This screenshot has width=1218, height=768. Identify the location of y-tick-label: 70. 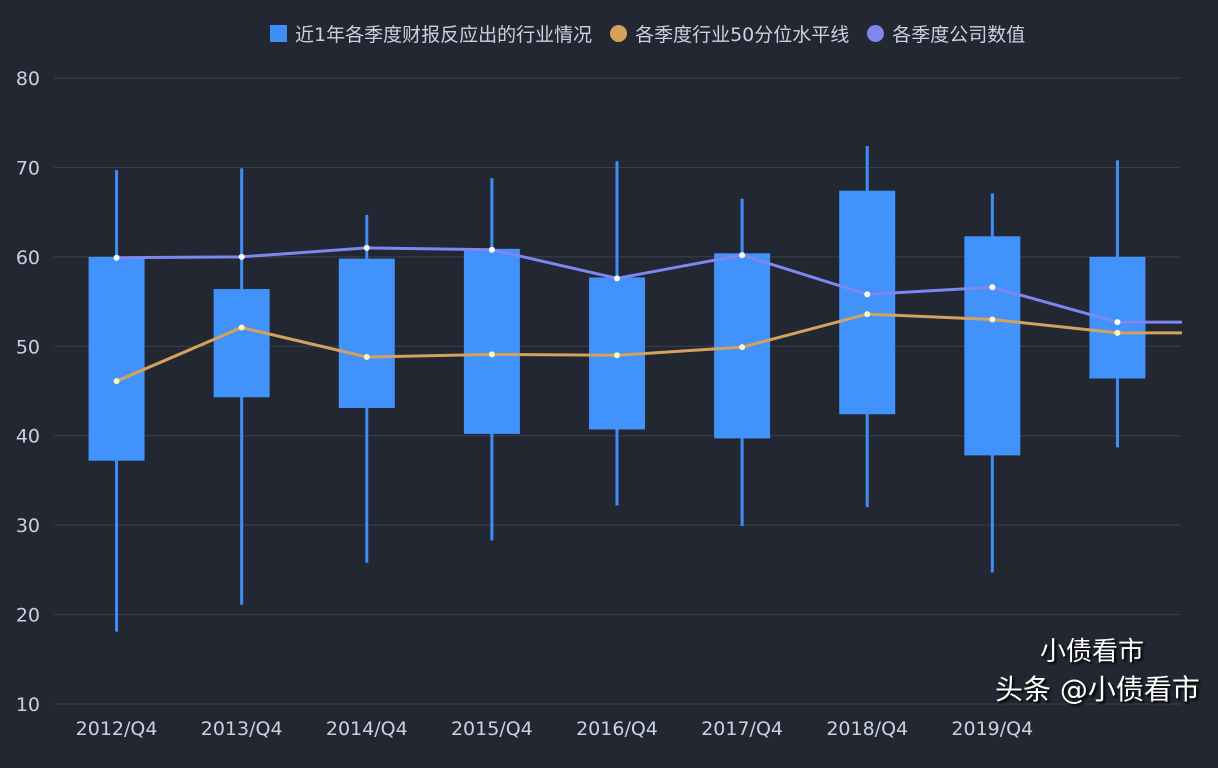
(28, 168).